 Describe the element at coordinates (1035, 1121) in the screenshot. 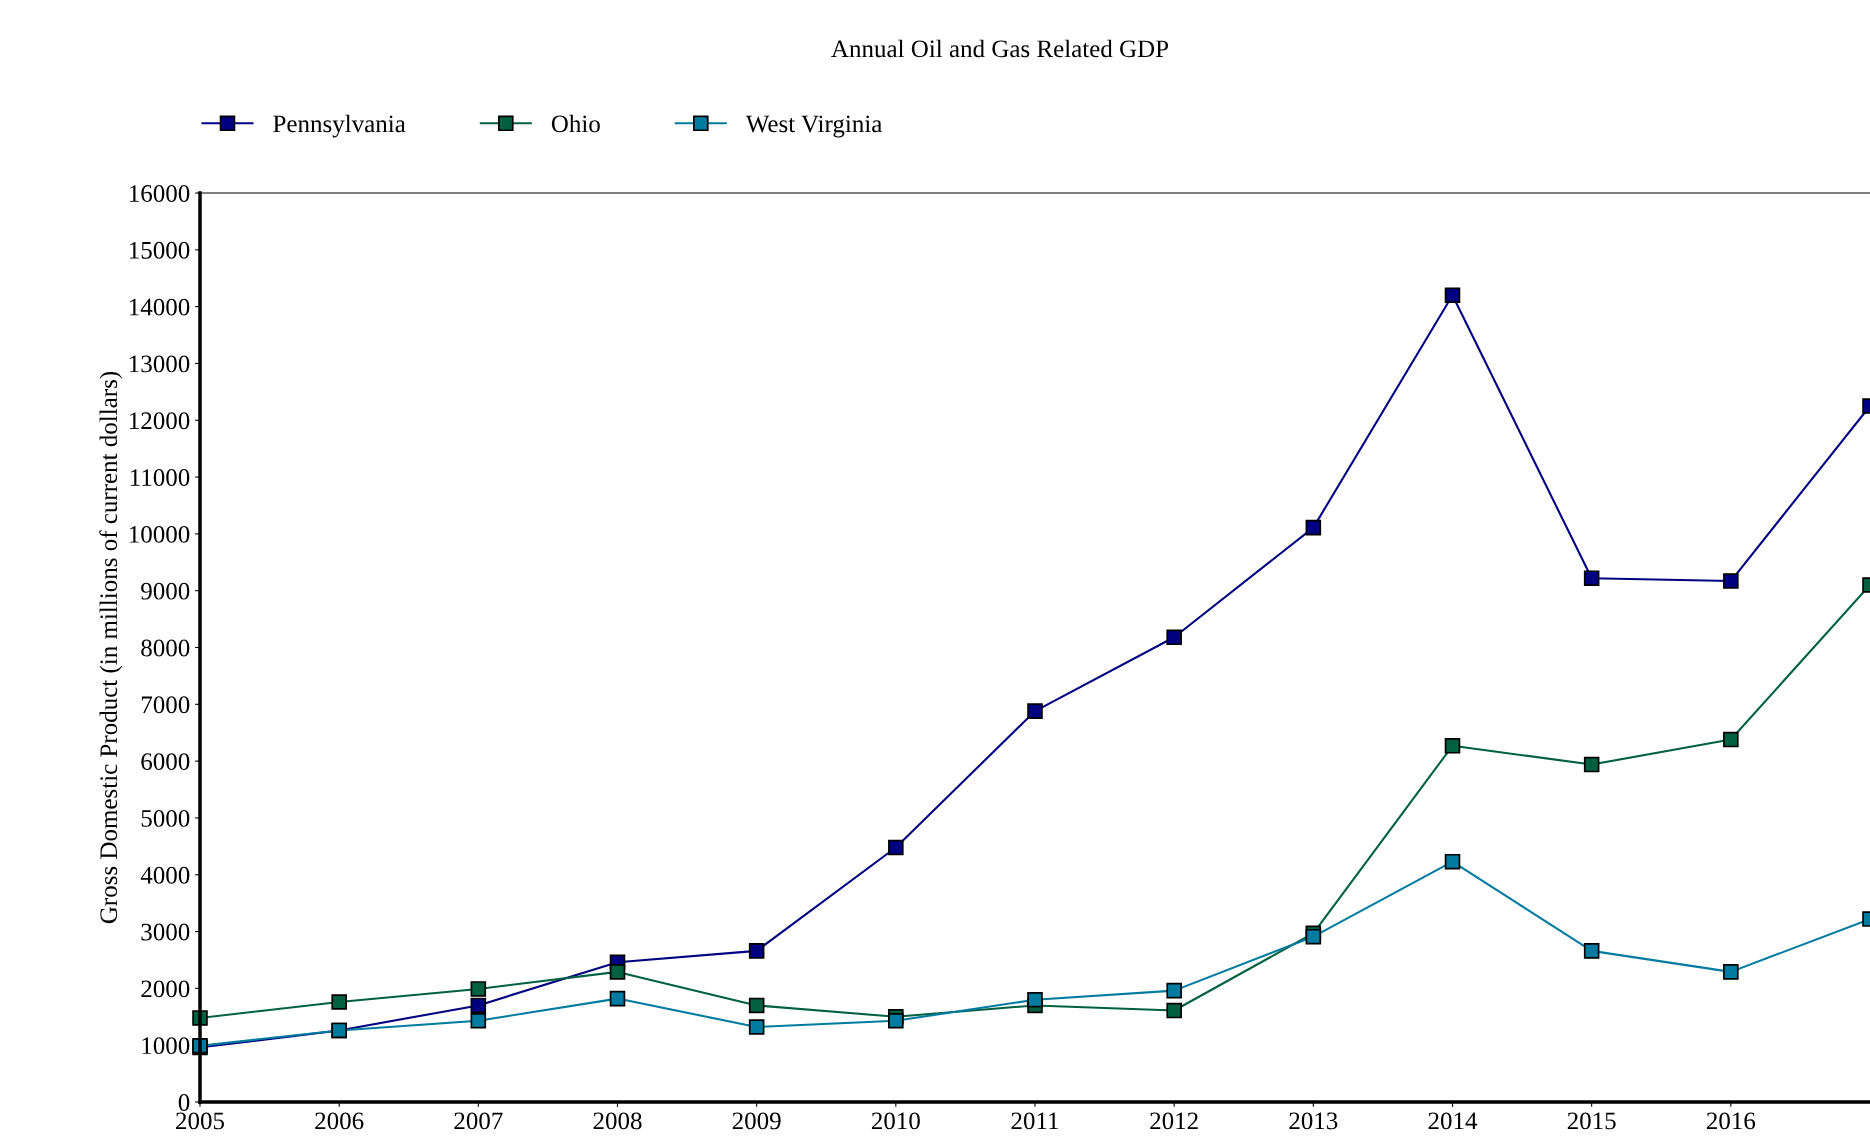

I see `x-tick-label: 2011` at that location.